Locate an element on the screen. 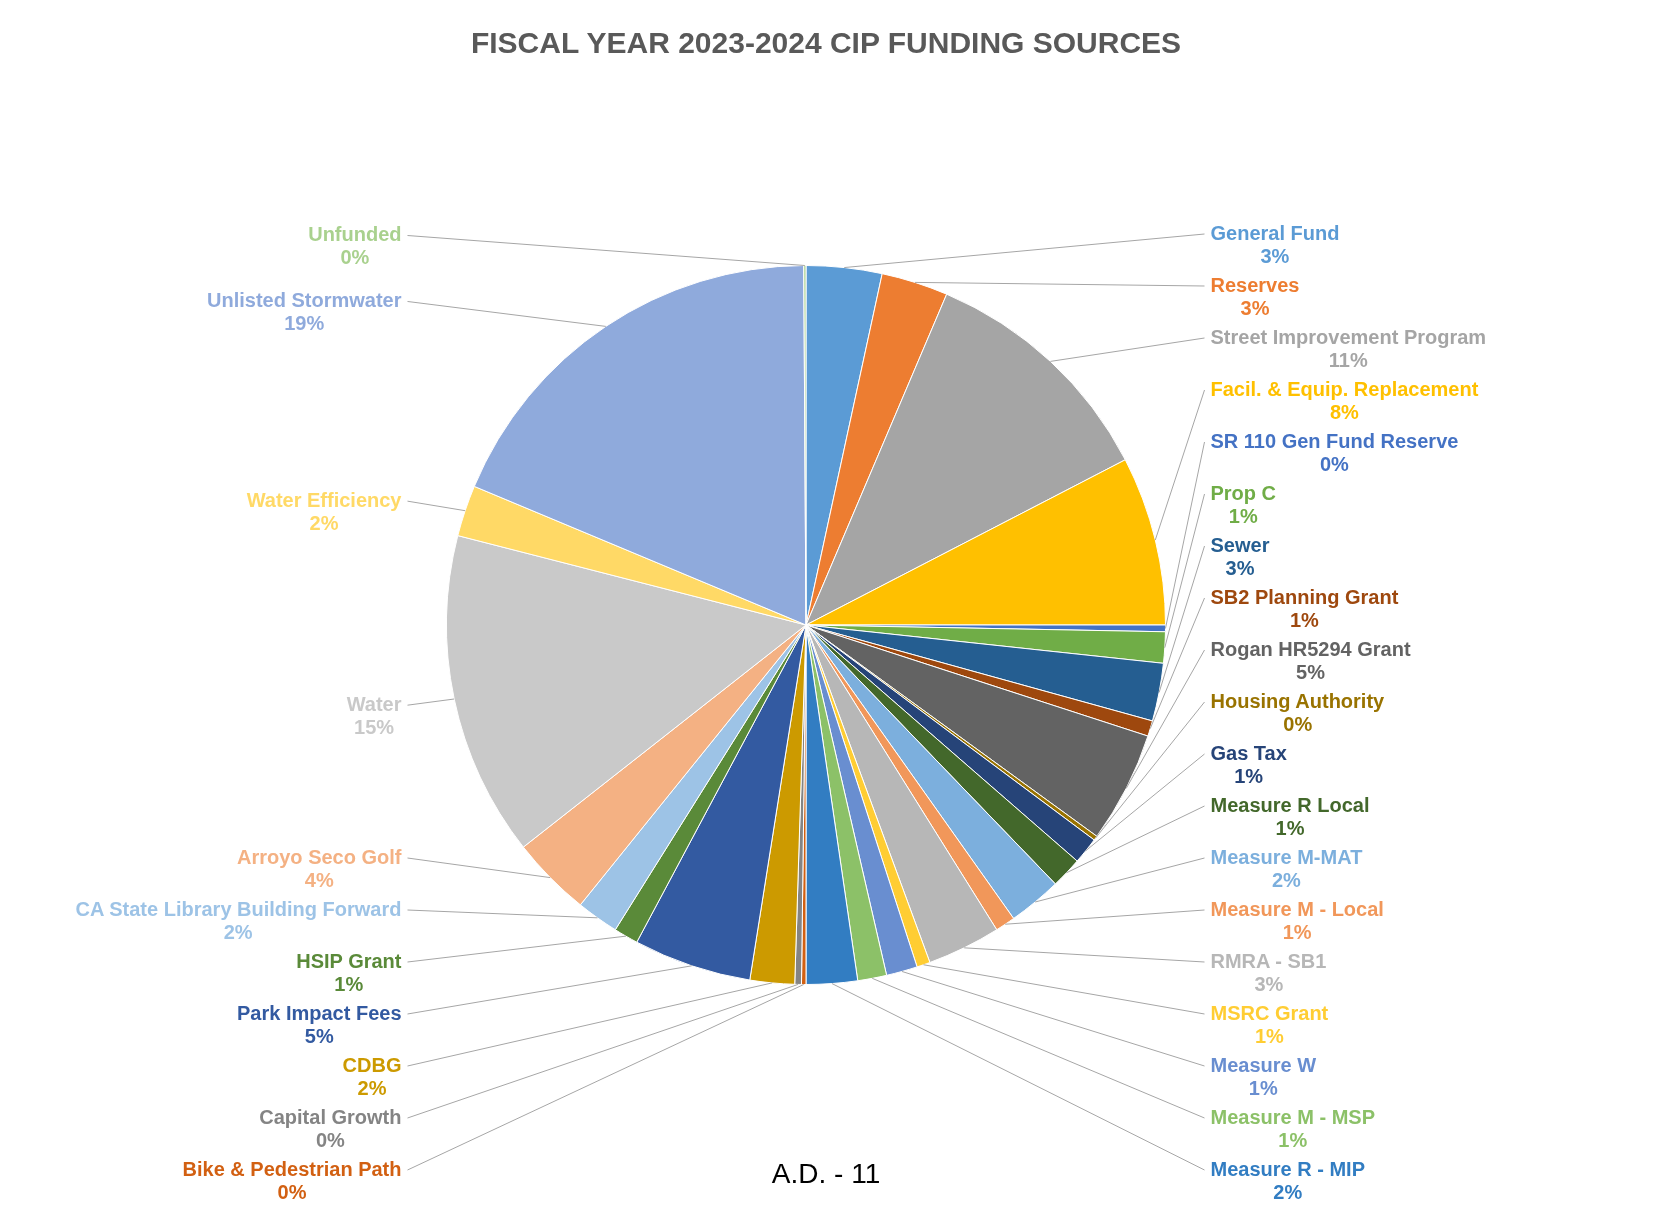 The image size is (1653, 1206). slice-label: Sewer is located at coordinates (1240, 544).